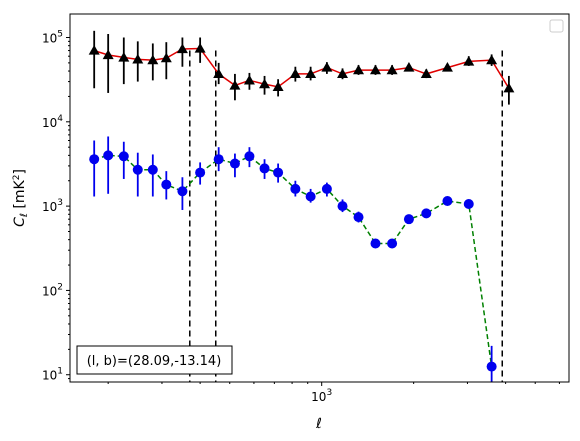 The width and height of the screenshot is (580, 441). I want to click on y-tick-label: 10³, so click(52, 206).